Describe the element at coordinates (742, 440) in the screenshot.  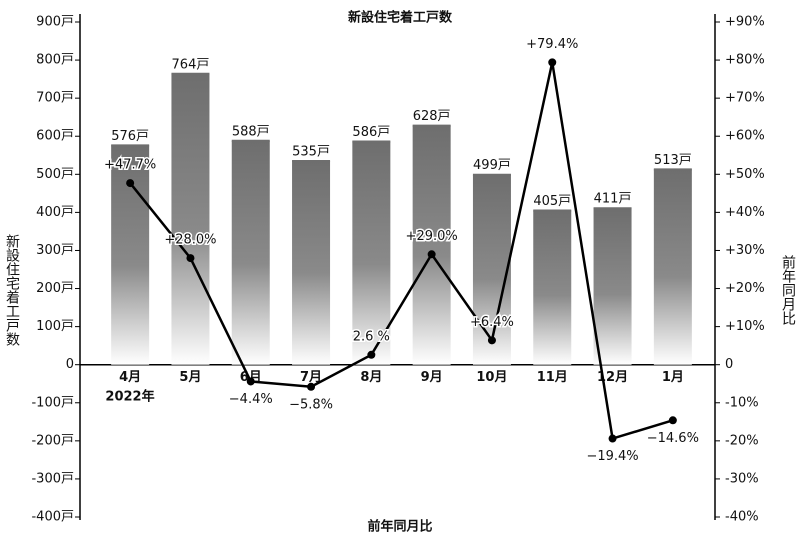
I see `y2-tick-label: -20%` at that location.